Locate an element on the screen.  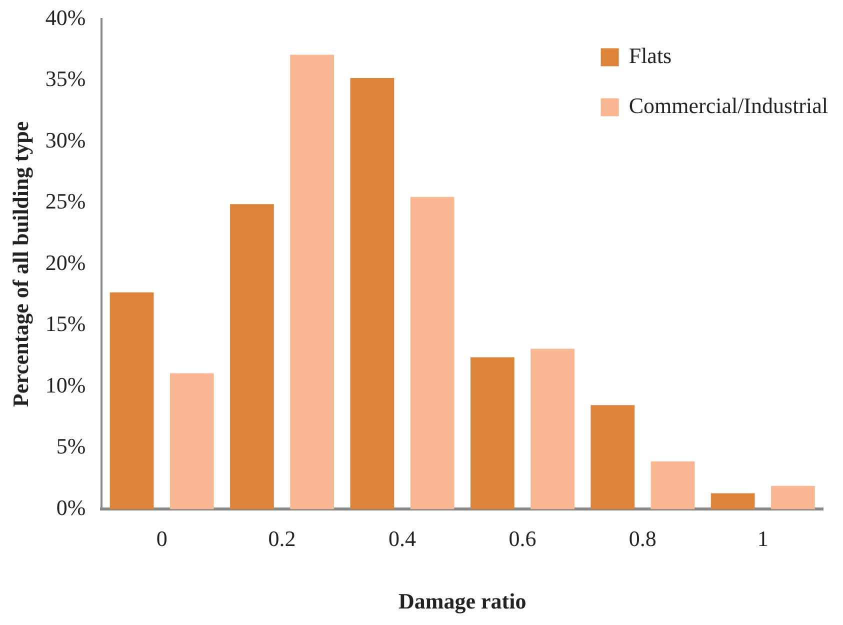
legend-label: Flats is located at coordinates (650, 55).